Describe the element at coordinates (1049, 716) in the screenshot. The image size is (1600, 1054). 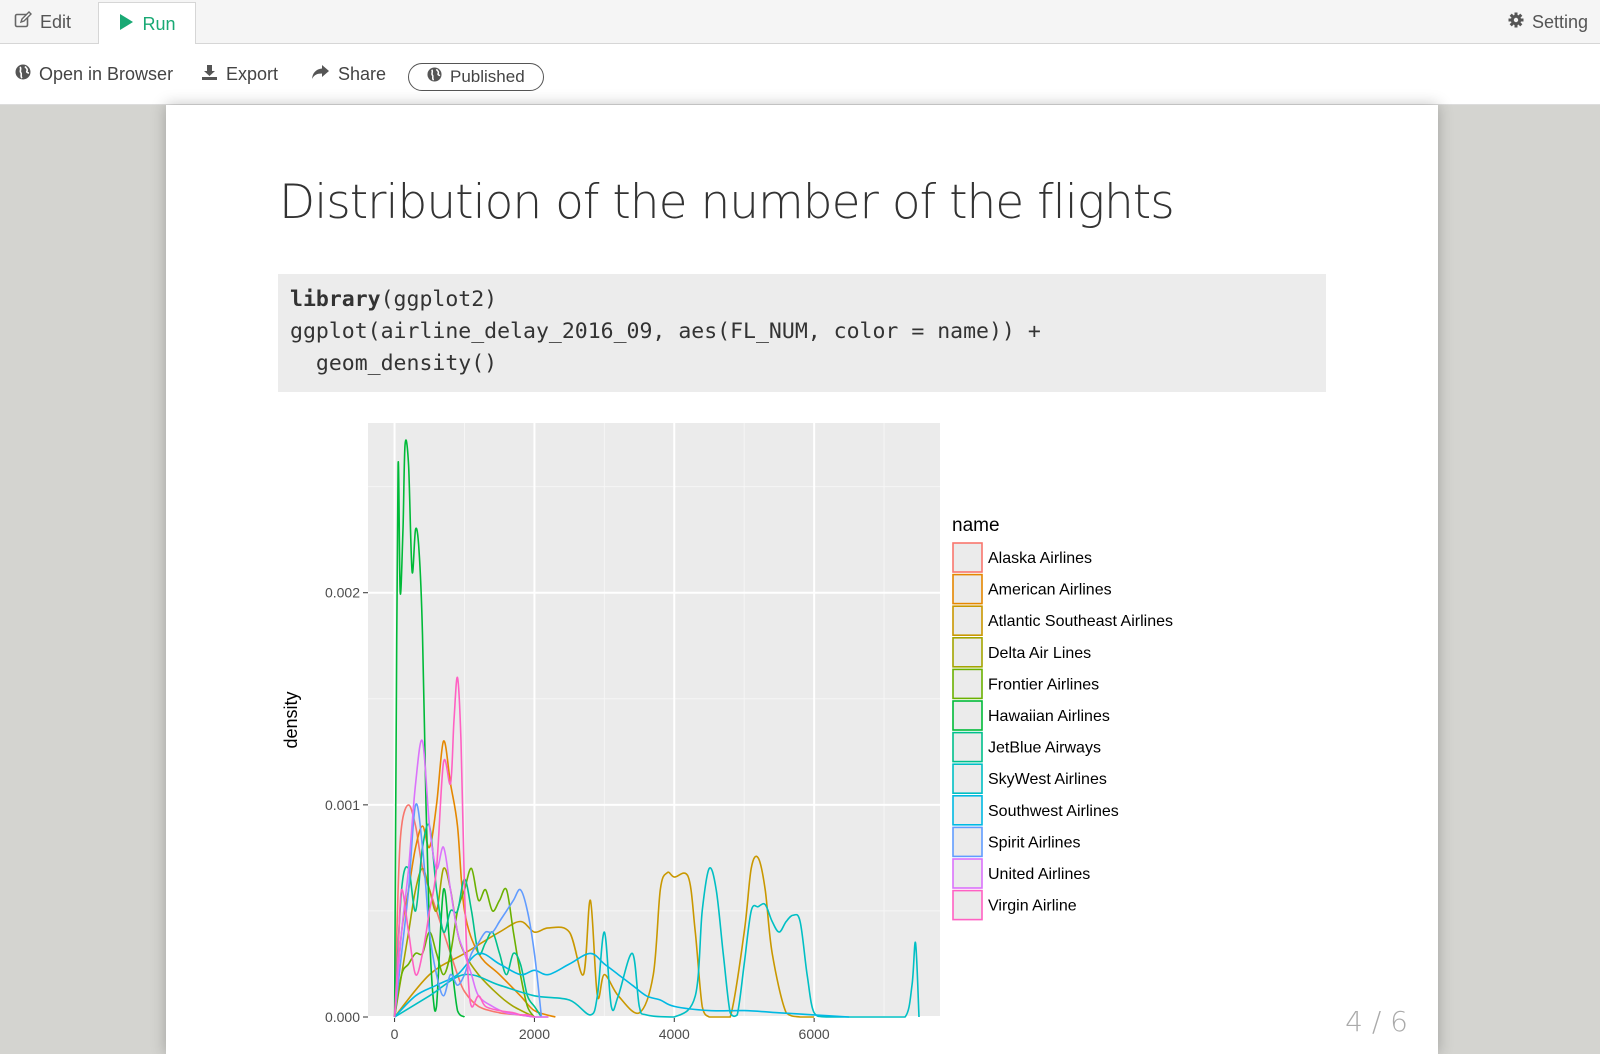
I see `legend-label: Hawaiian Airlines` at that location.